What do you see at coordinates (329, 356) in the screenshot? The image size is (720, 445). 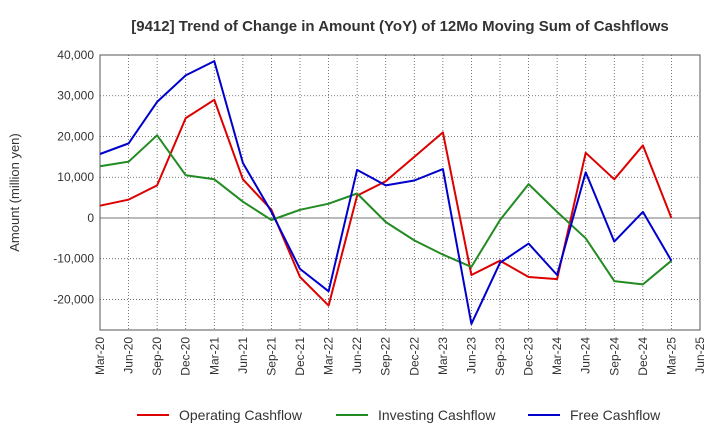 I see `x-tick-label: Mar-22` at bounding box center [329, 356].